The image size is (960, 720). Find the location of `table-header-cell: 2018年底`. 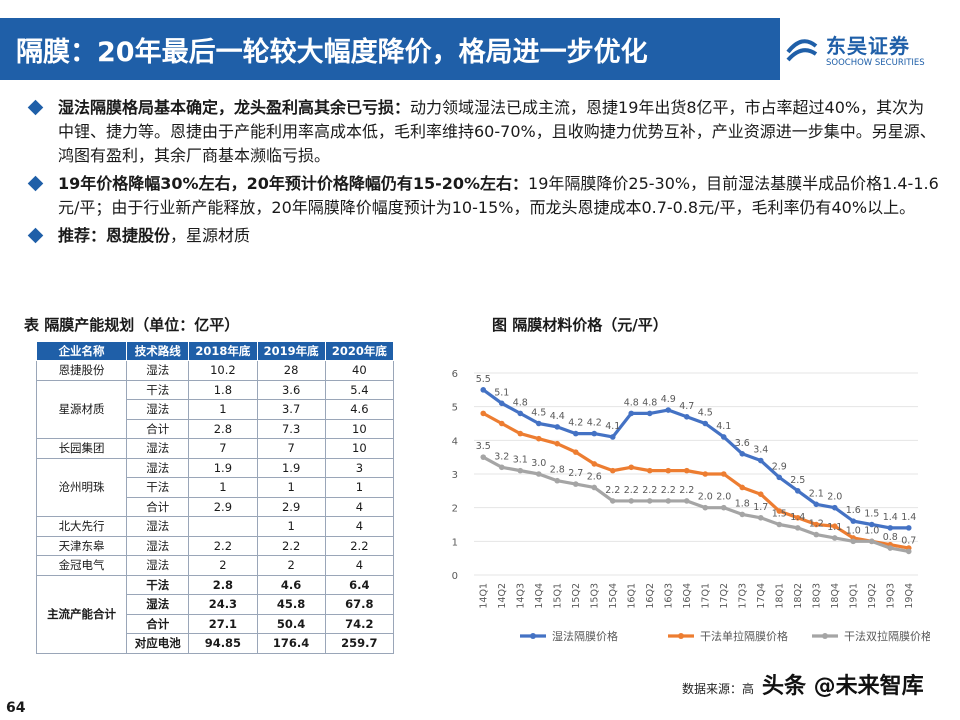

table-header-cell: 2018年底 is located at coordinates (223, 351).